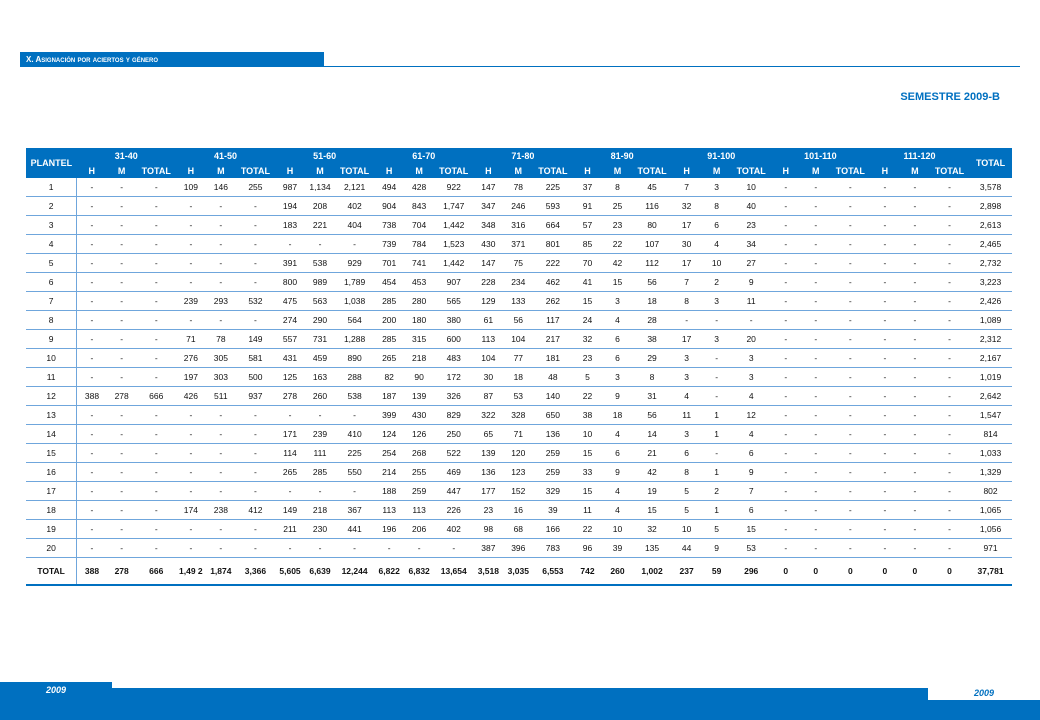 Image resolution: width=1040 pixels, height=720 pixels. What do you see at coordinates (290, 301) in the screenshot?
I see `value-cell: 475` at bounding box center [290, 301].